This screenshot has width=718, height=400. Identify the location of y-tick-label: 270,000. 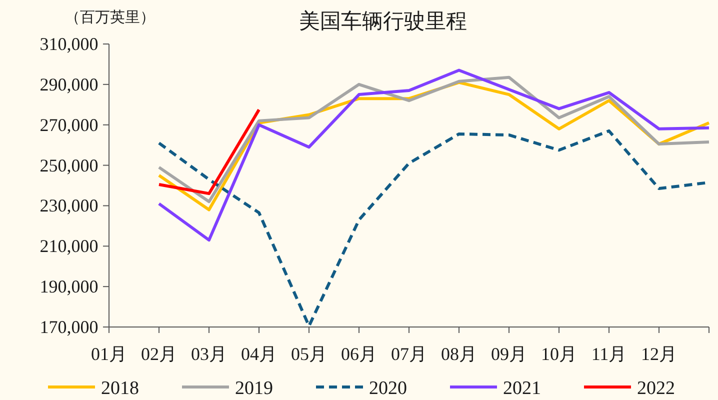
(69, 124).